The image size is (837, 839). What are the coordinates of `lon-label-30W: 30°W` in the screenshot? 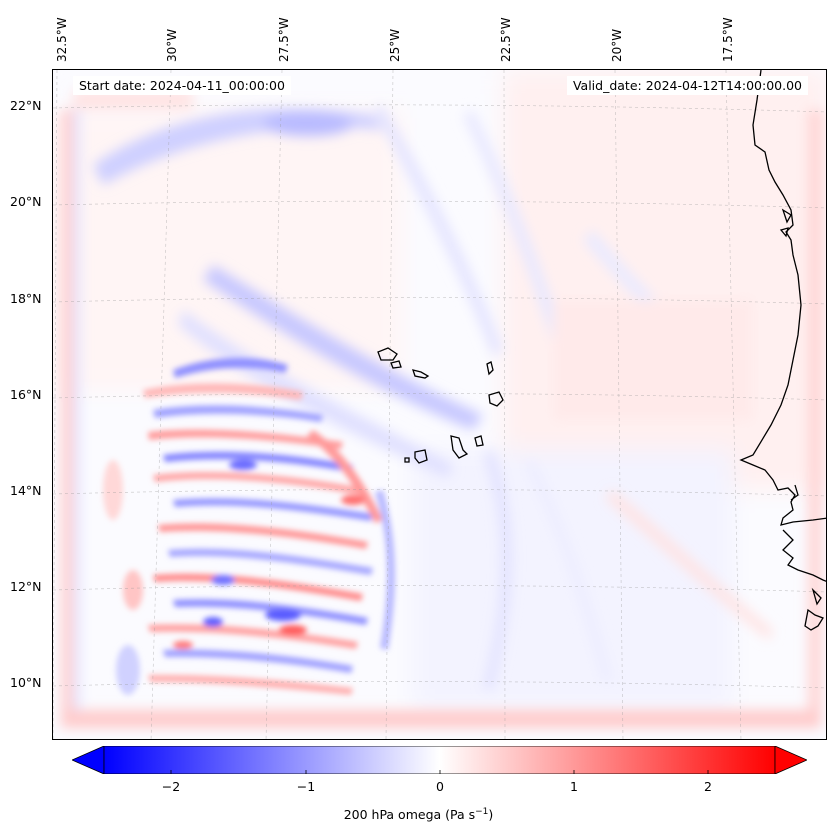 It's located at (172, 45).